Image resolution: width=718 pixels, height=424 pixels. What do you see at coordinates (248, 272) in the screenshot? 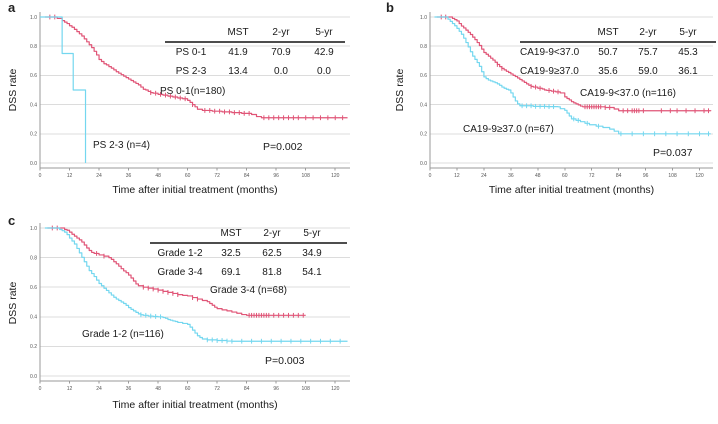
I see `table-row: Grade 3-4 69.1 81.8 54.1` at bounding box center [248, 272].